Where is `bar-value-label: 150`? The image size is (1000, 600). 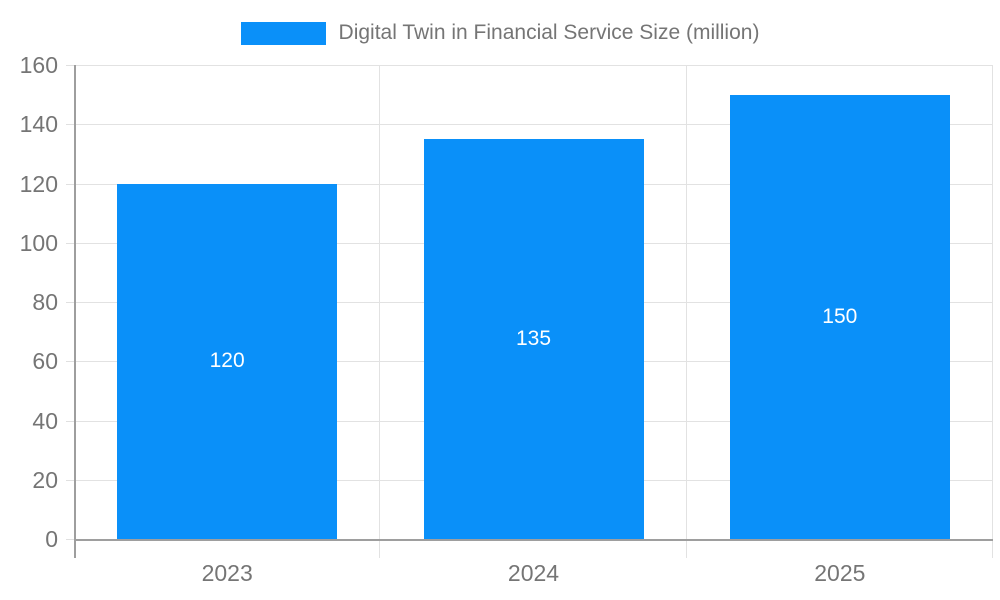 bar-value-label: 150 is located at coordinates (840, 316).